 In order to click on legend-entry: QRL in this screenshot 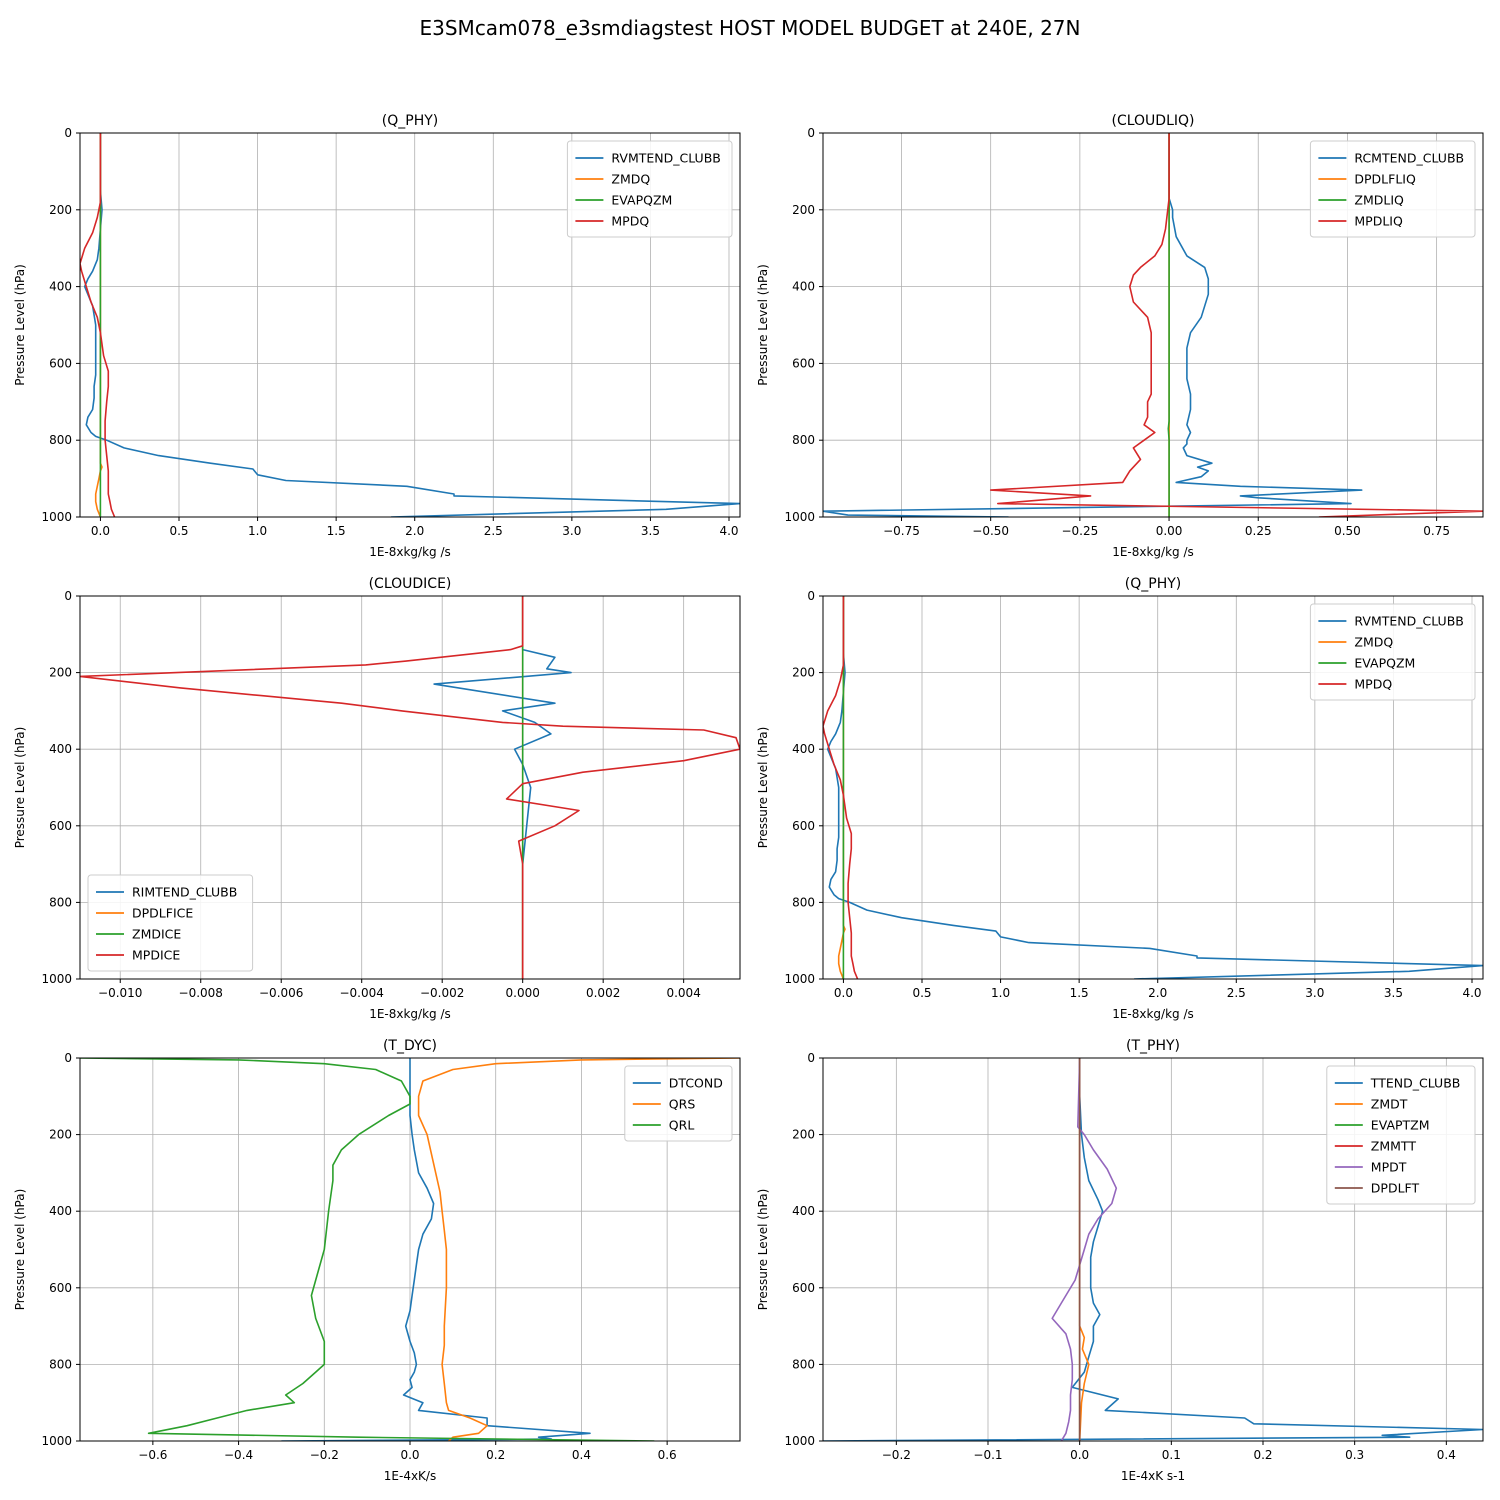, I will do `click(682, 1125)`.